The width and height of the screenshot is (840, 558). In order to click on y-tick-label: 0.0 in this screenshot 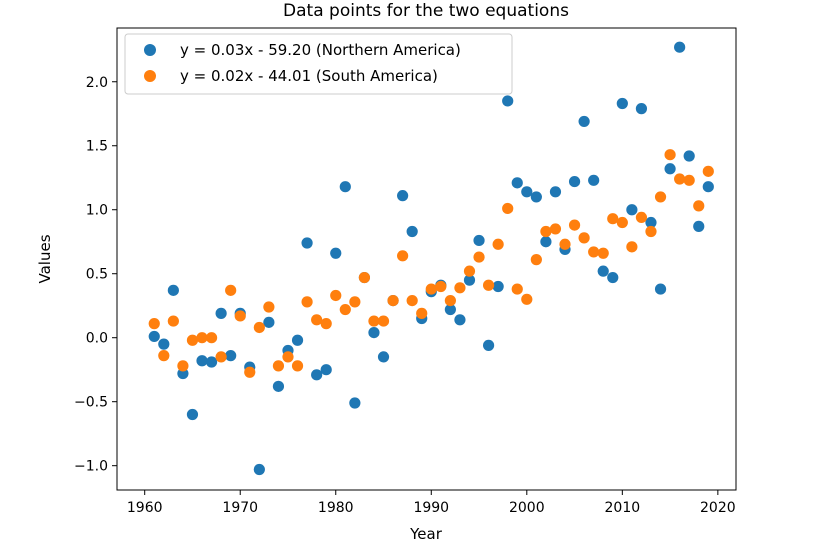, I will do `click(97, 339)`.